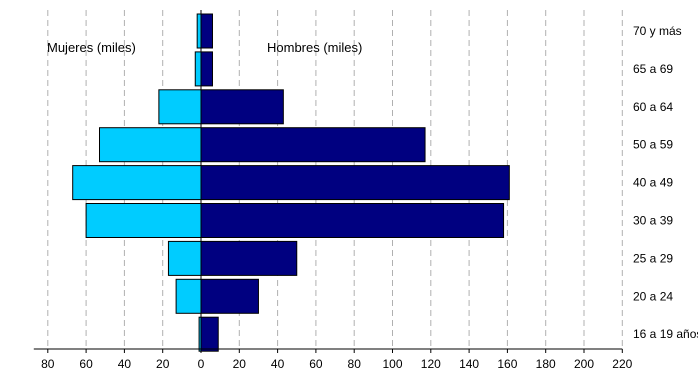 The image size is (698, 377). I want to click on category-label: 65 a 69, so click(653, 69).